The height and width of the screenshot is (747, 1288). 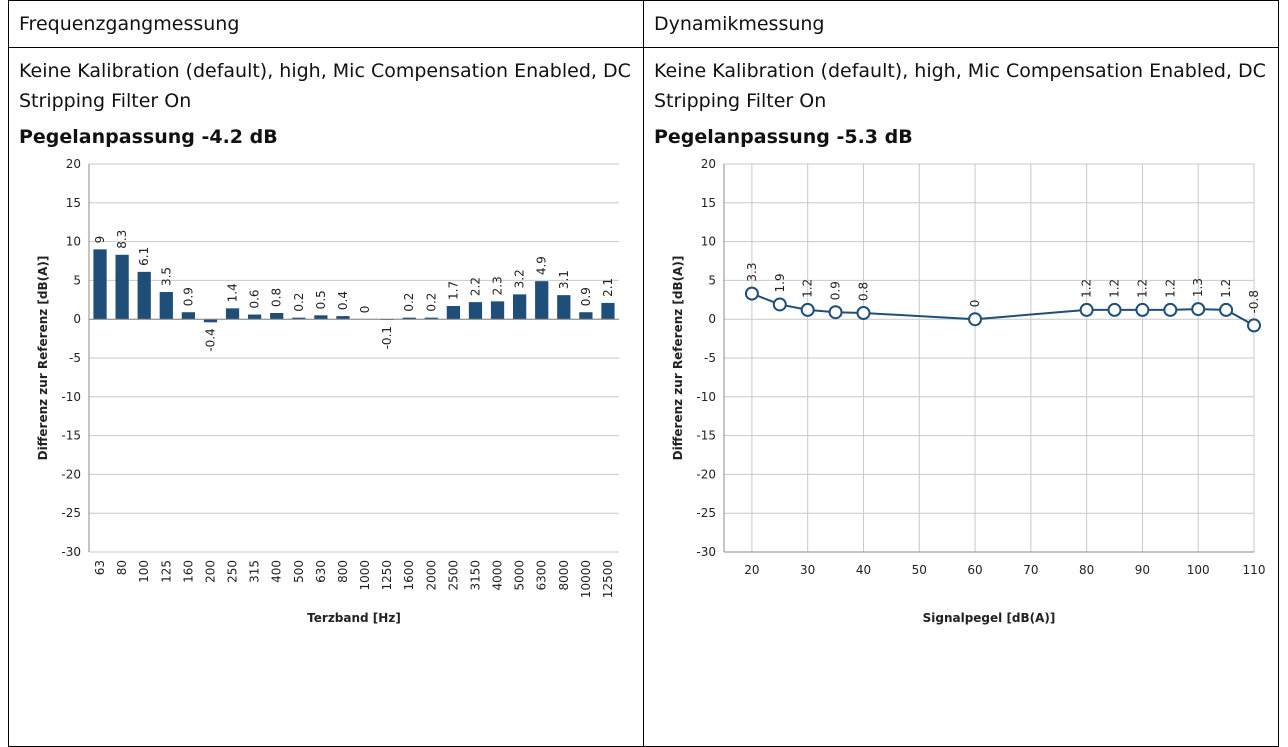 What do you see at coordinates (354, 618) in the screenshot?
I see `x-axis-title: Terzband [Hz]` at bounding box center [354, 618].